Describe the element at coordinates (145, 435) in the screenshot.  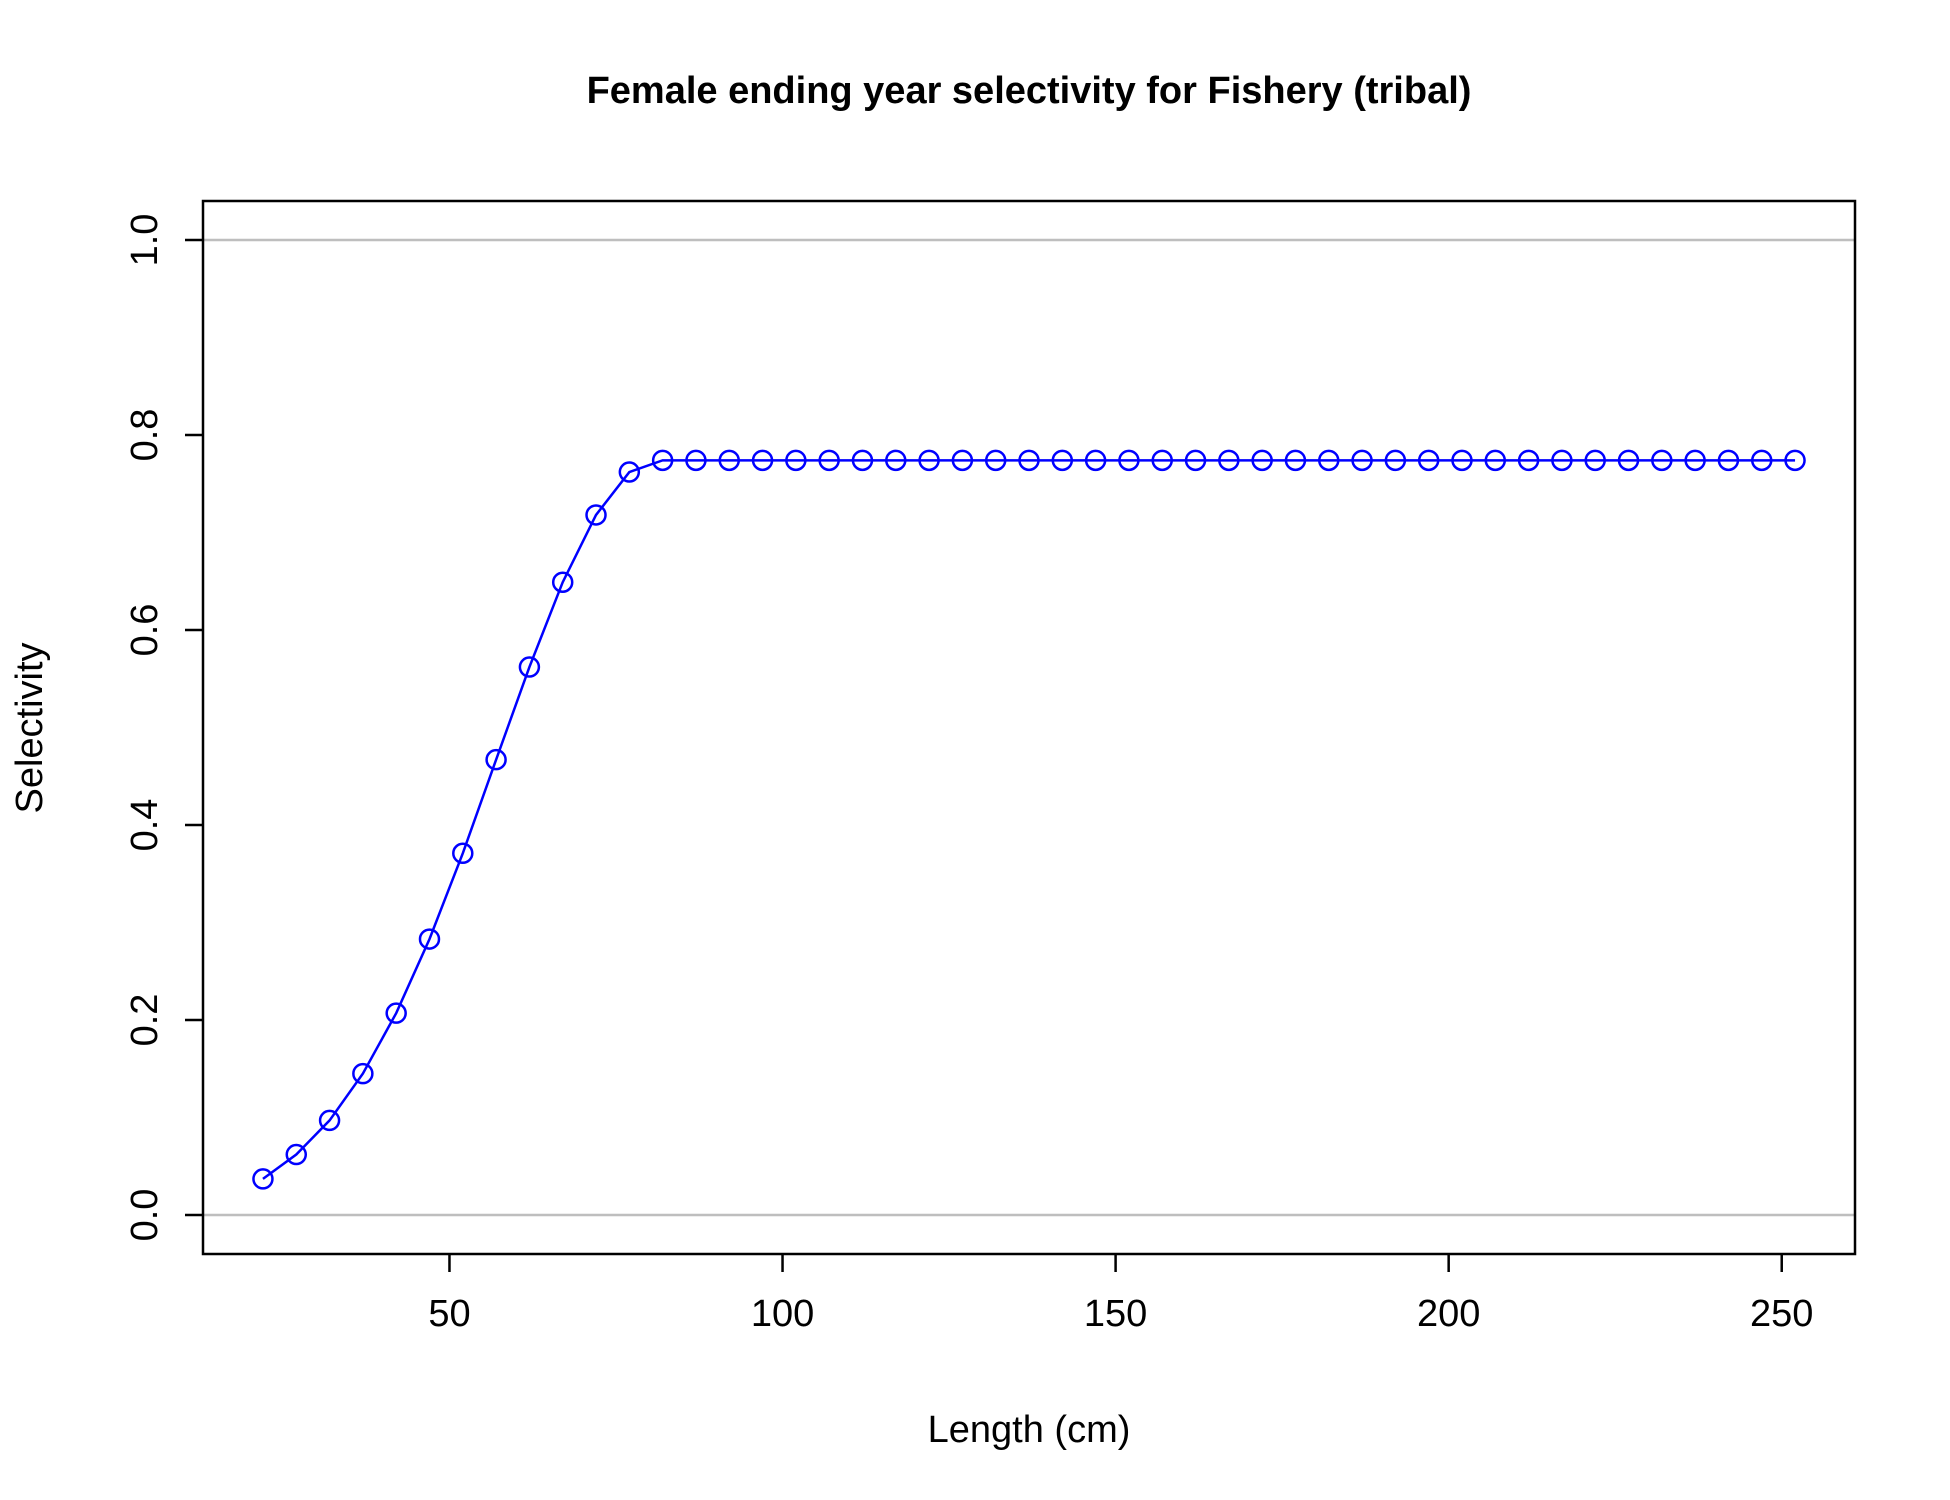
I see `y-tick-label-4: 0.8` at that location.